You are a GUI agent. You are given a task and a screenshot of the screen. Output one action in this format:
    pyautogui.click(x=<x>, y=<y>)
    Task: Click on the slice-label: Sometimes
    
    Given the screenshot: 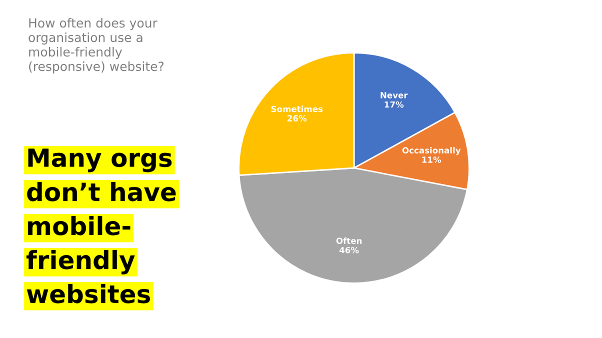 What is the action you would take?
    pyautogui.click(x=297, y=109)
    